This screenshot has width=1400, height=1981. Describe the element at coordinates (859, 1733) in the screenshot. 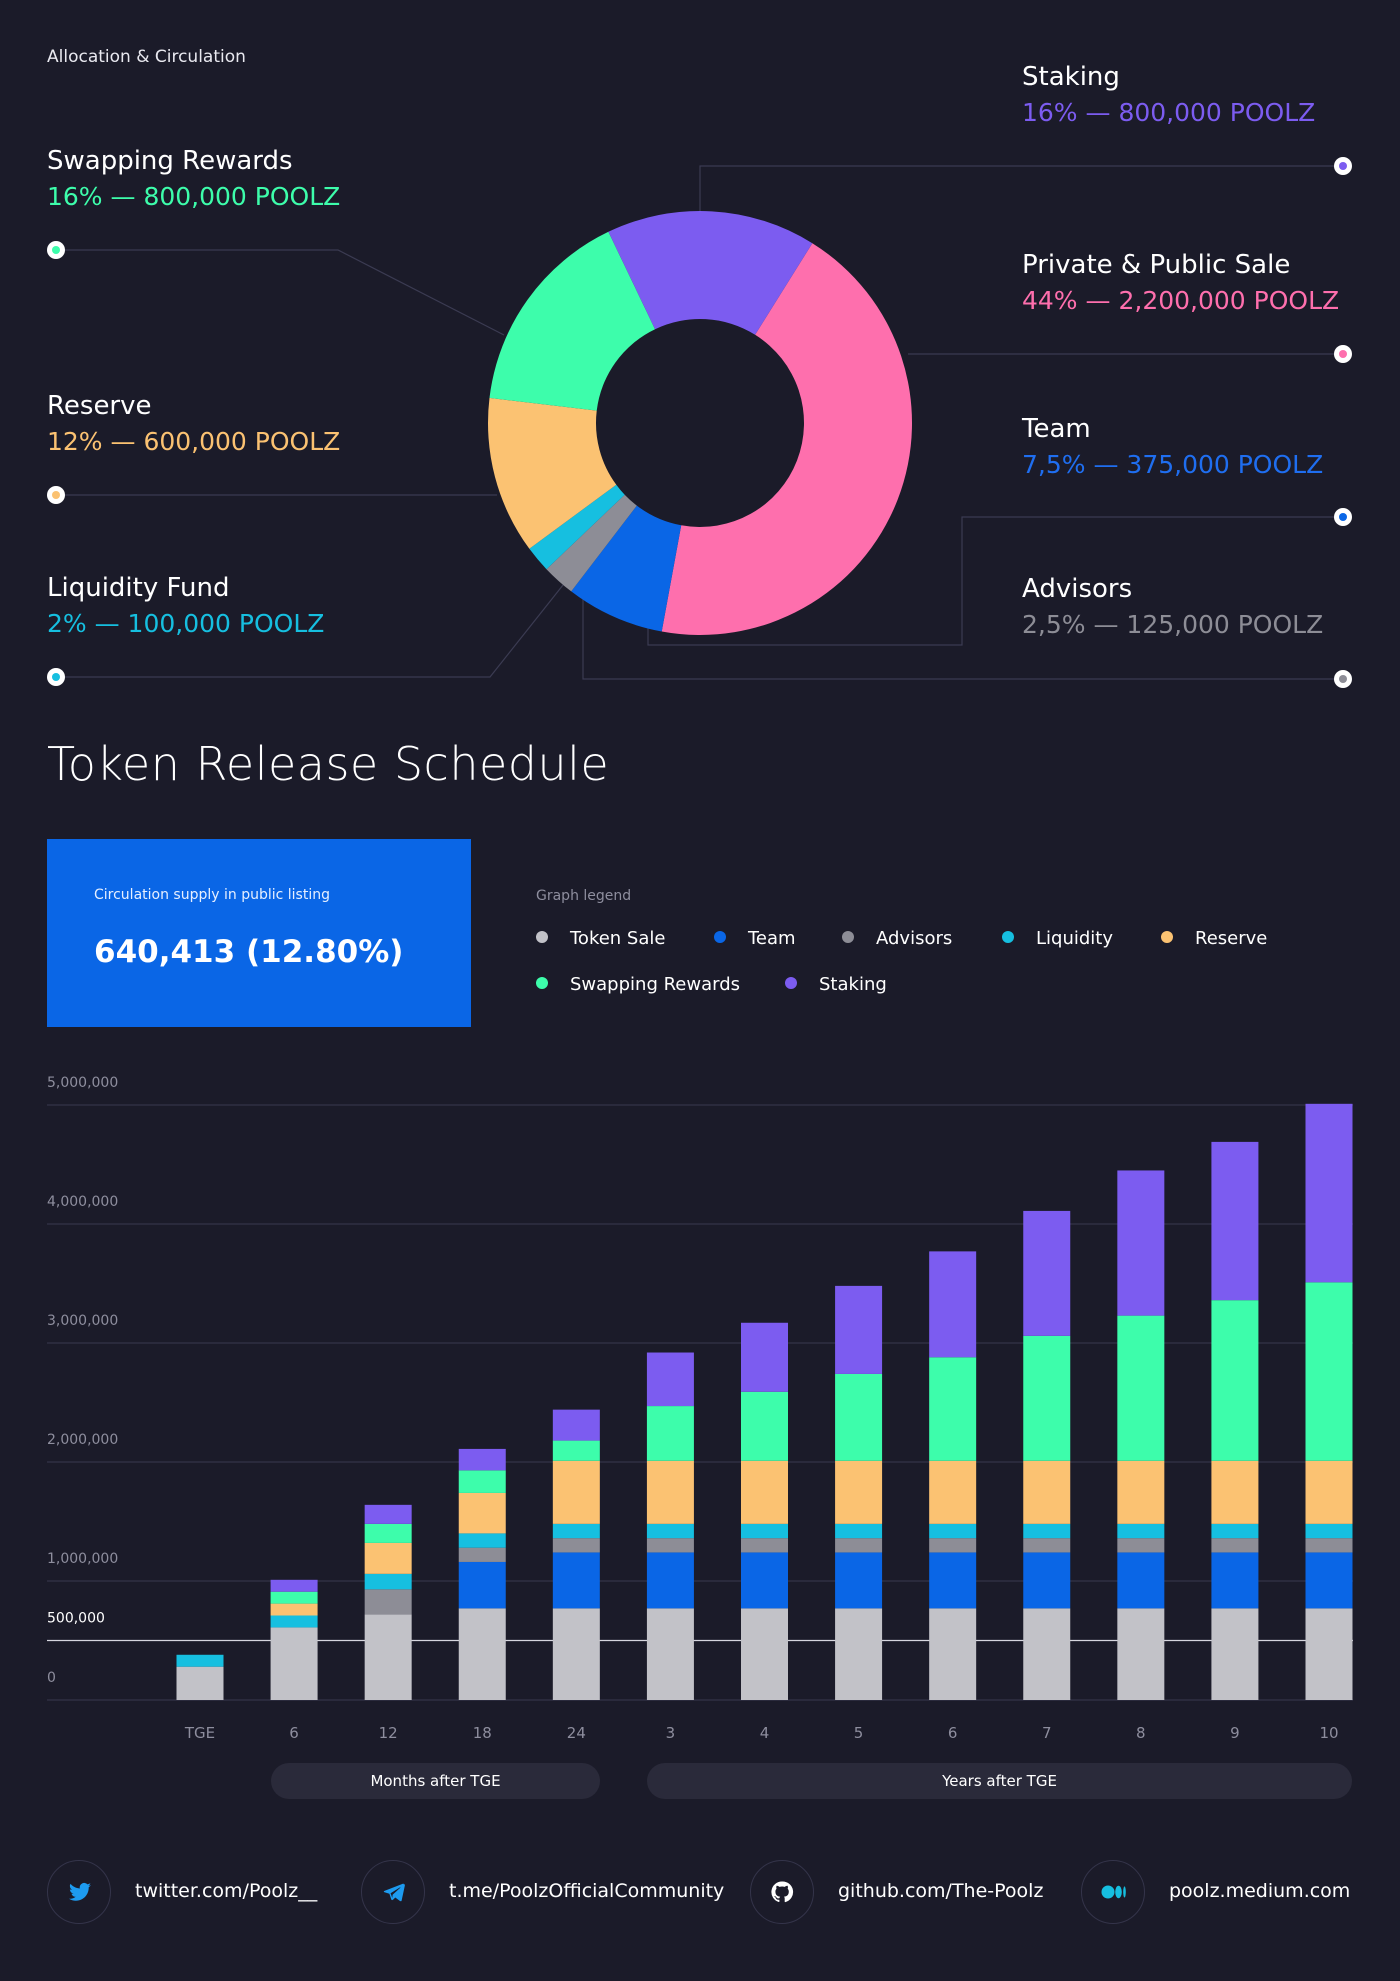

I see `x-tick-label: 5` at that location.